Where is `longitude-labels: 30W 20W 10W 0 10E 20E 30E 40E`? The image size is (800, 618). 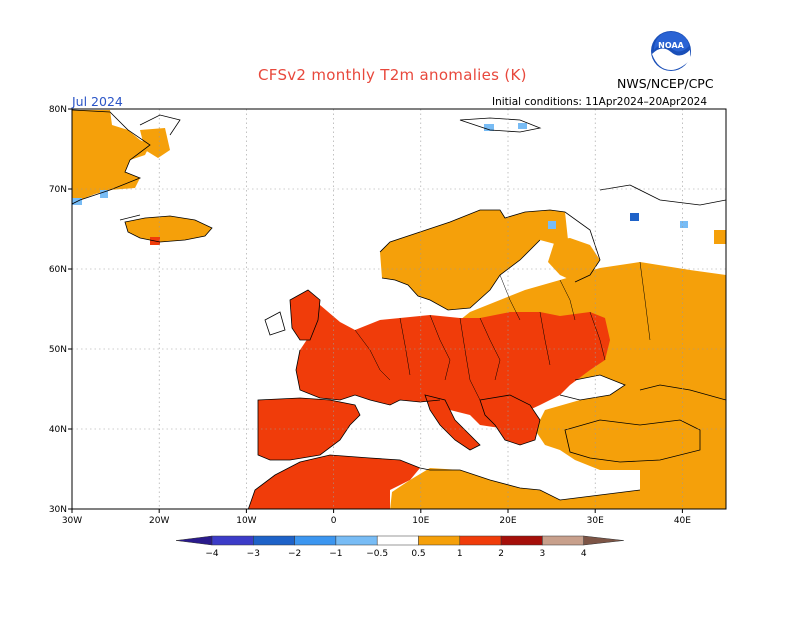 longitude-labels: 30W 20W 10W 0 10E 20E 30E 40E is located at coordinates (376, 517).